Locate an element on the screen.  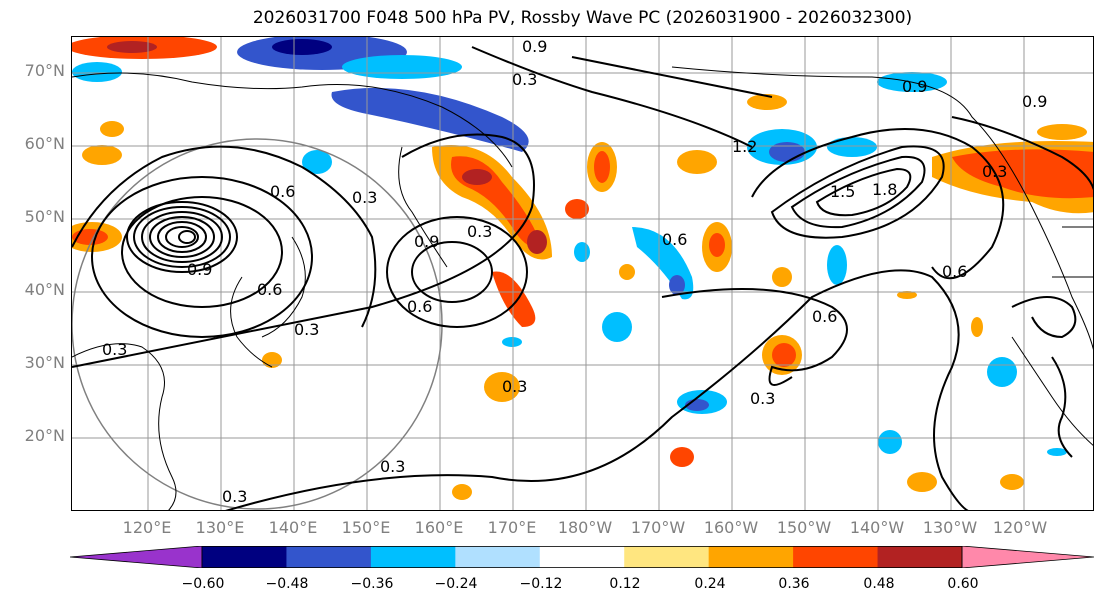
colorbar-tick: −0.36 is located at coordinates (372, 584).